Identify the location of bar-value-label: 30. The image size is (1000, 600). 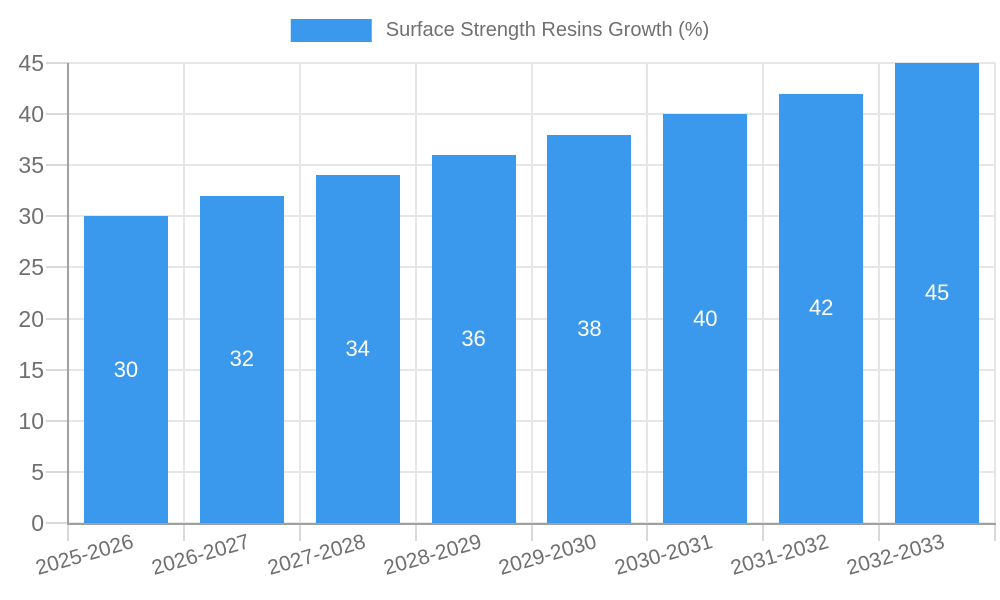
(126, 369).